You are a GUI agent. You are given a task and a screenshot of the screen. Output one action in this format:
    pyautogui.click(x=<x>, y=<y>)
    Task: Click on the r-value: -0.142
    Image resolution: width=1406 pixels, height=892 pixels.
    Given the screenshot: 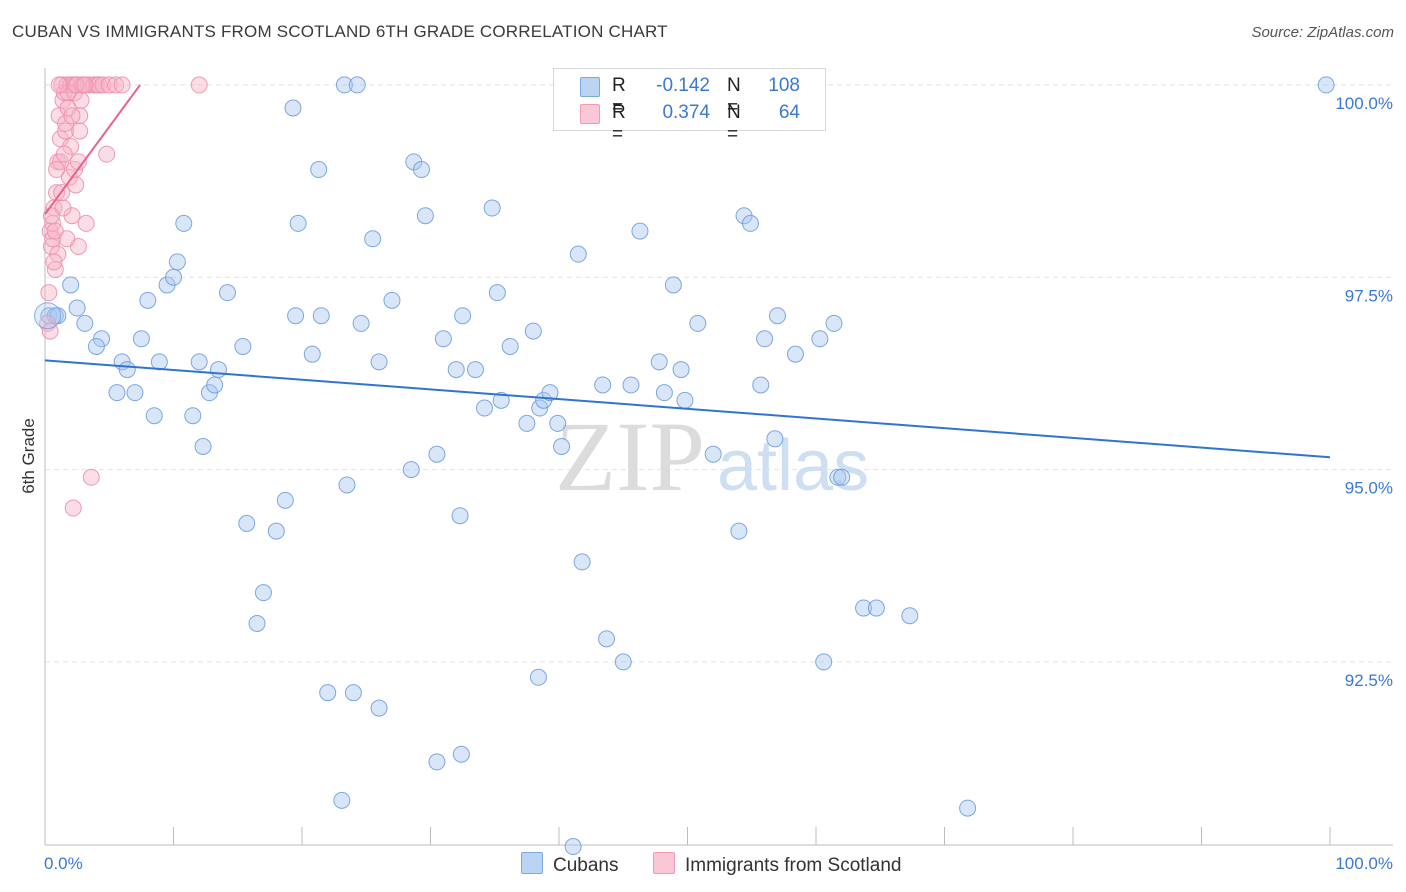 What is the action you would take?
    pyautogui.click(x=683, y=85)
    